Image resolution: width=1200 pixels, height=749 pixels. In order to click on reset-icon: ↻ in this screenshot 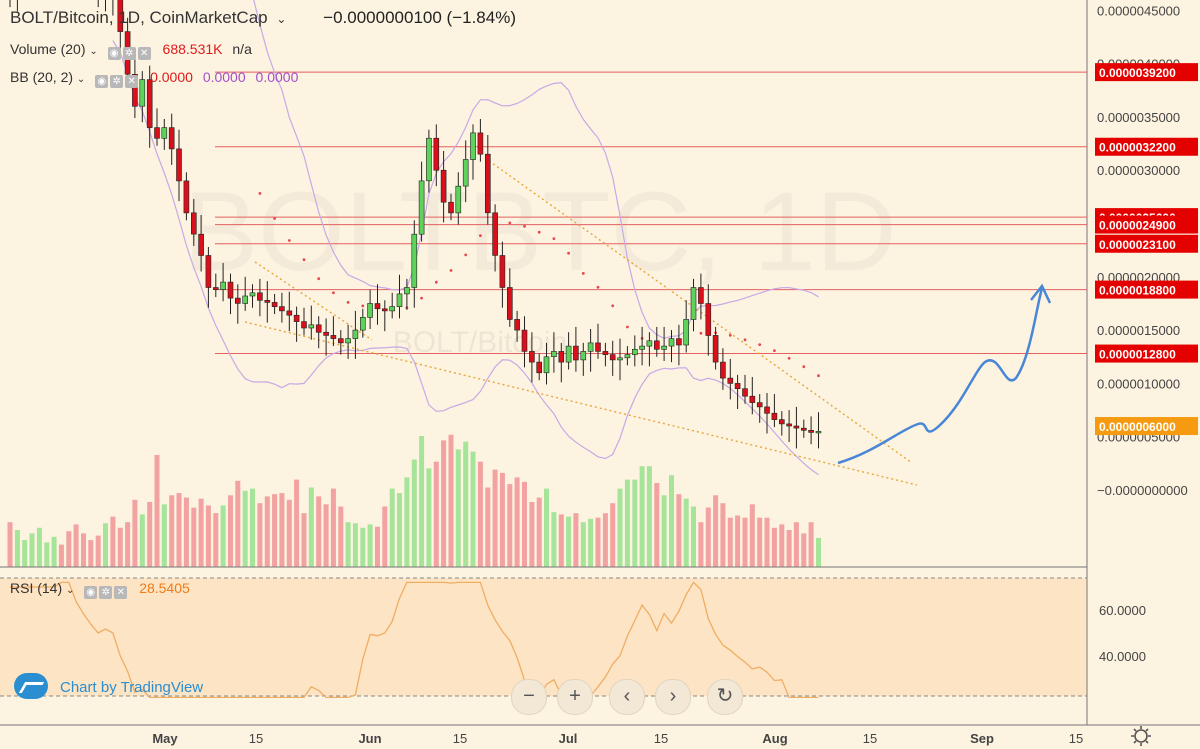, I will do `click(725, 697)`.